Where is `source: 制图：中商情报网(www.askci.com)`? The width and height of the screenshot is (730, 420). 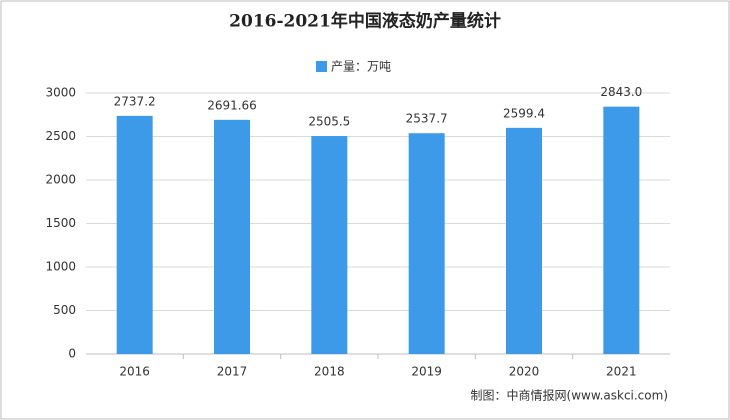 source: 制图：中商情报网(www.askci.com) is located at coordinates (569, 395).